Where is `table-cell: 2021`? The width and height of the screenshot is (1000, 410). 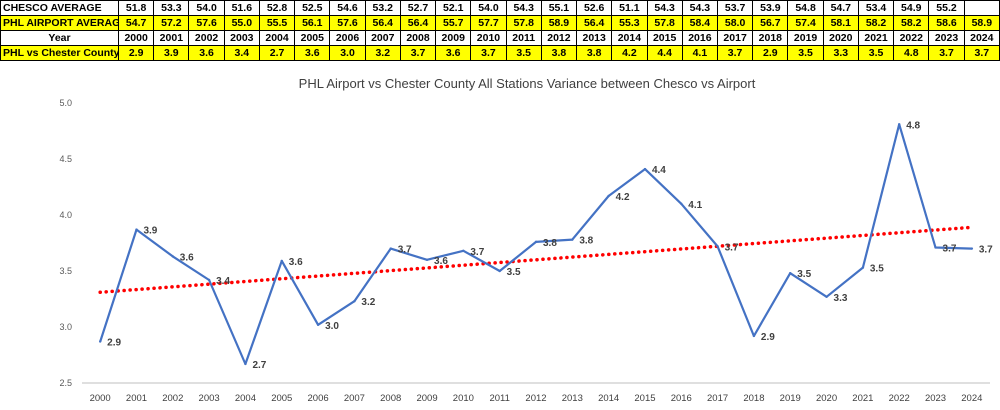 table-cell: 2021 is located at coordinates (876, 38).